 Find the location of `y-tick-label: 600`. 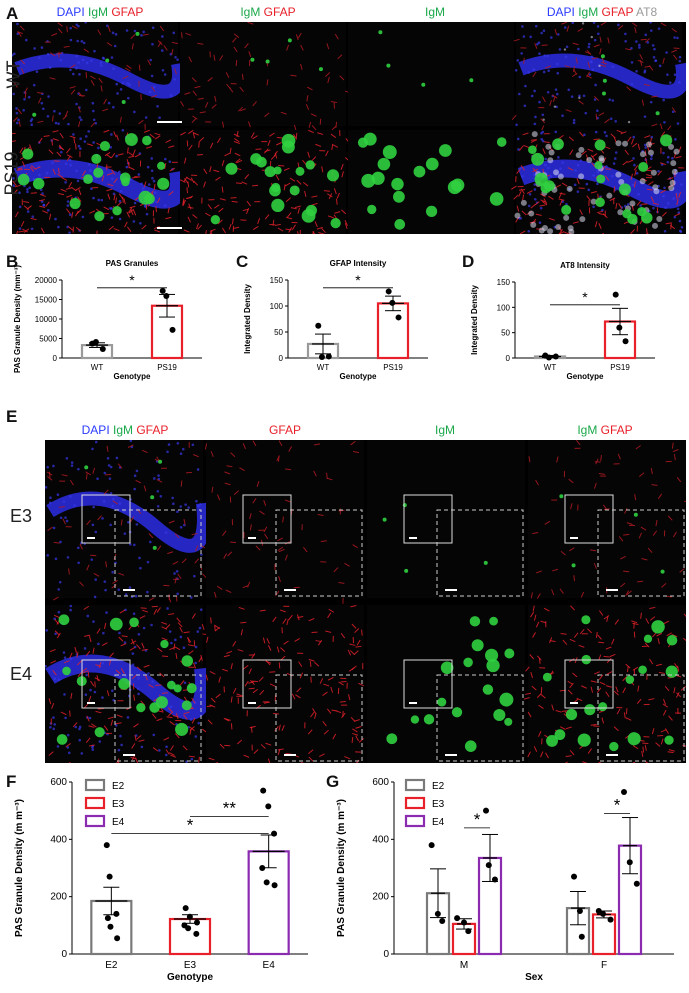

y-tick-label: 600 is located at coordinates (380, 782).